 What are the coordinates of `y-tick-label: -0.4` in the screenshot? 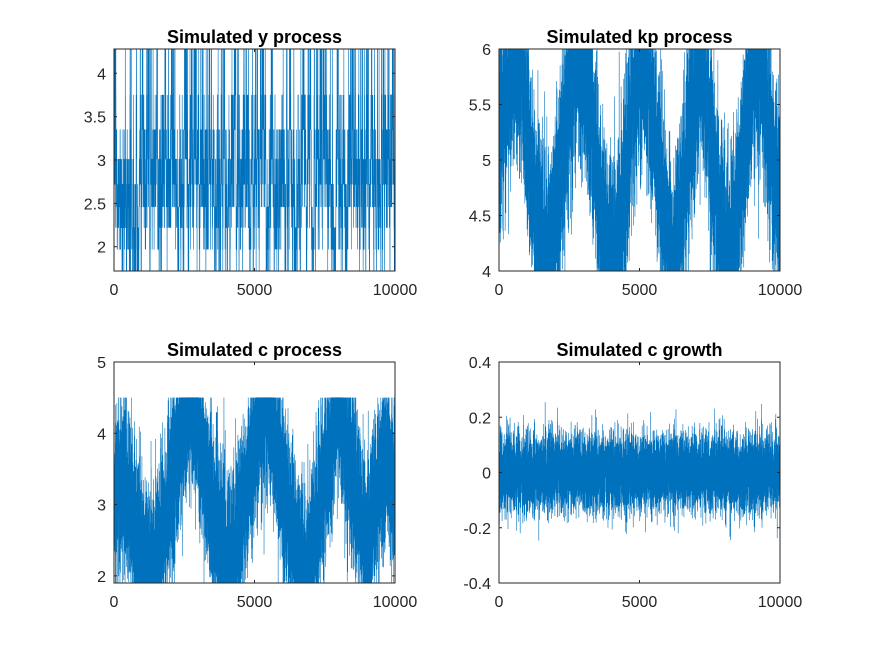 It's located at (477, 584).